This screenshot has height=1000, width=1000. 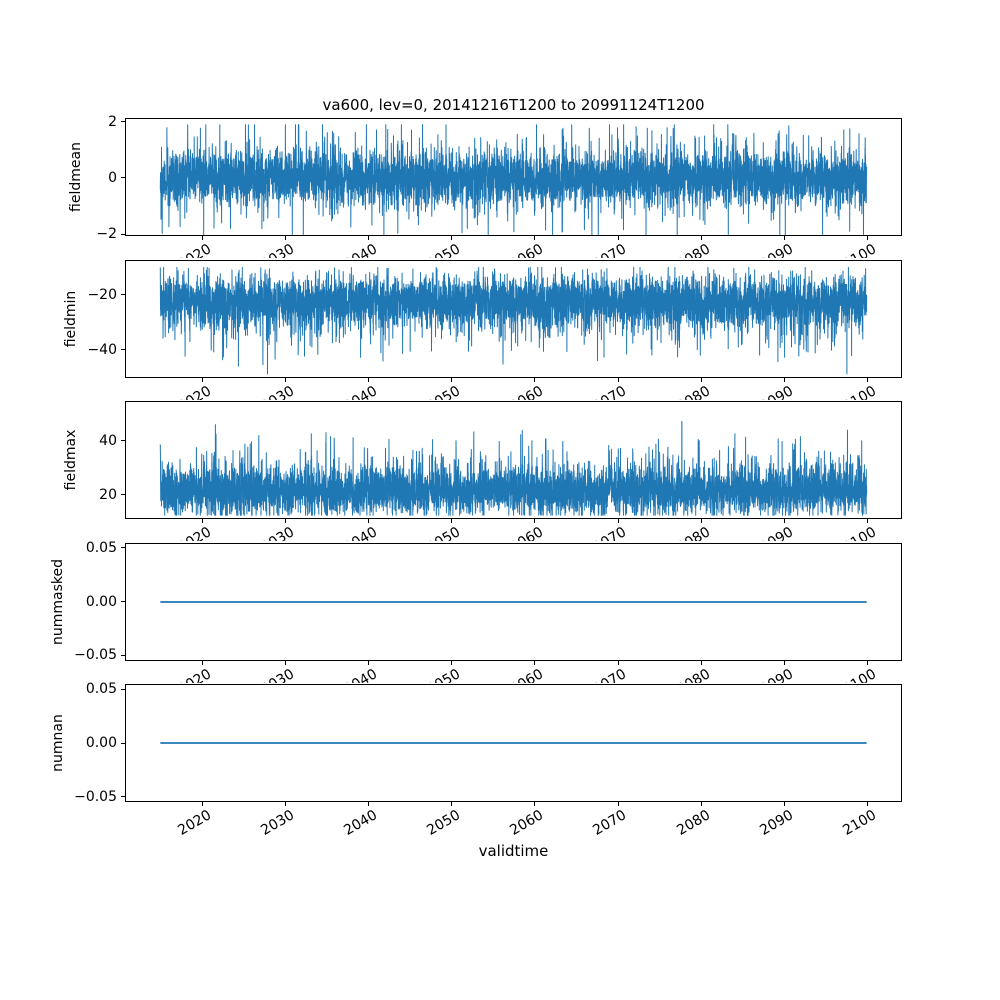 I want to click on y-tick-label: −0.05, so click(x=95, y=655).